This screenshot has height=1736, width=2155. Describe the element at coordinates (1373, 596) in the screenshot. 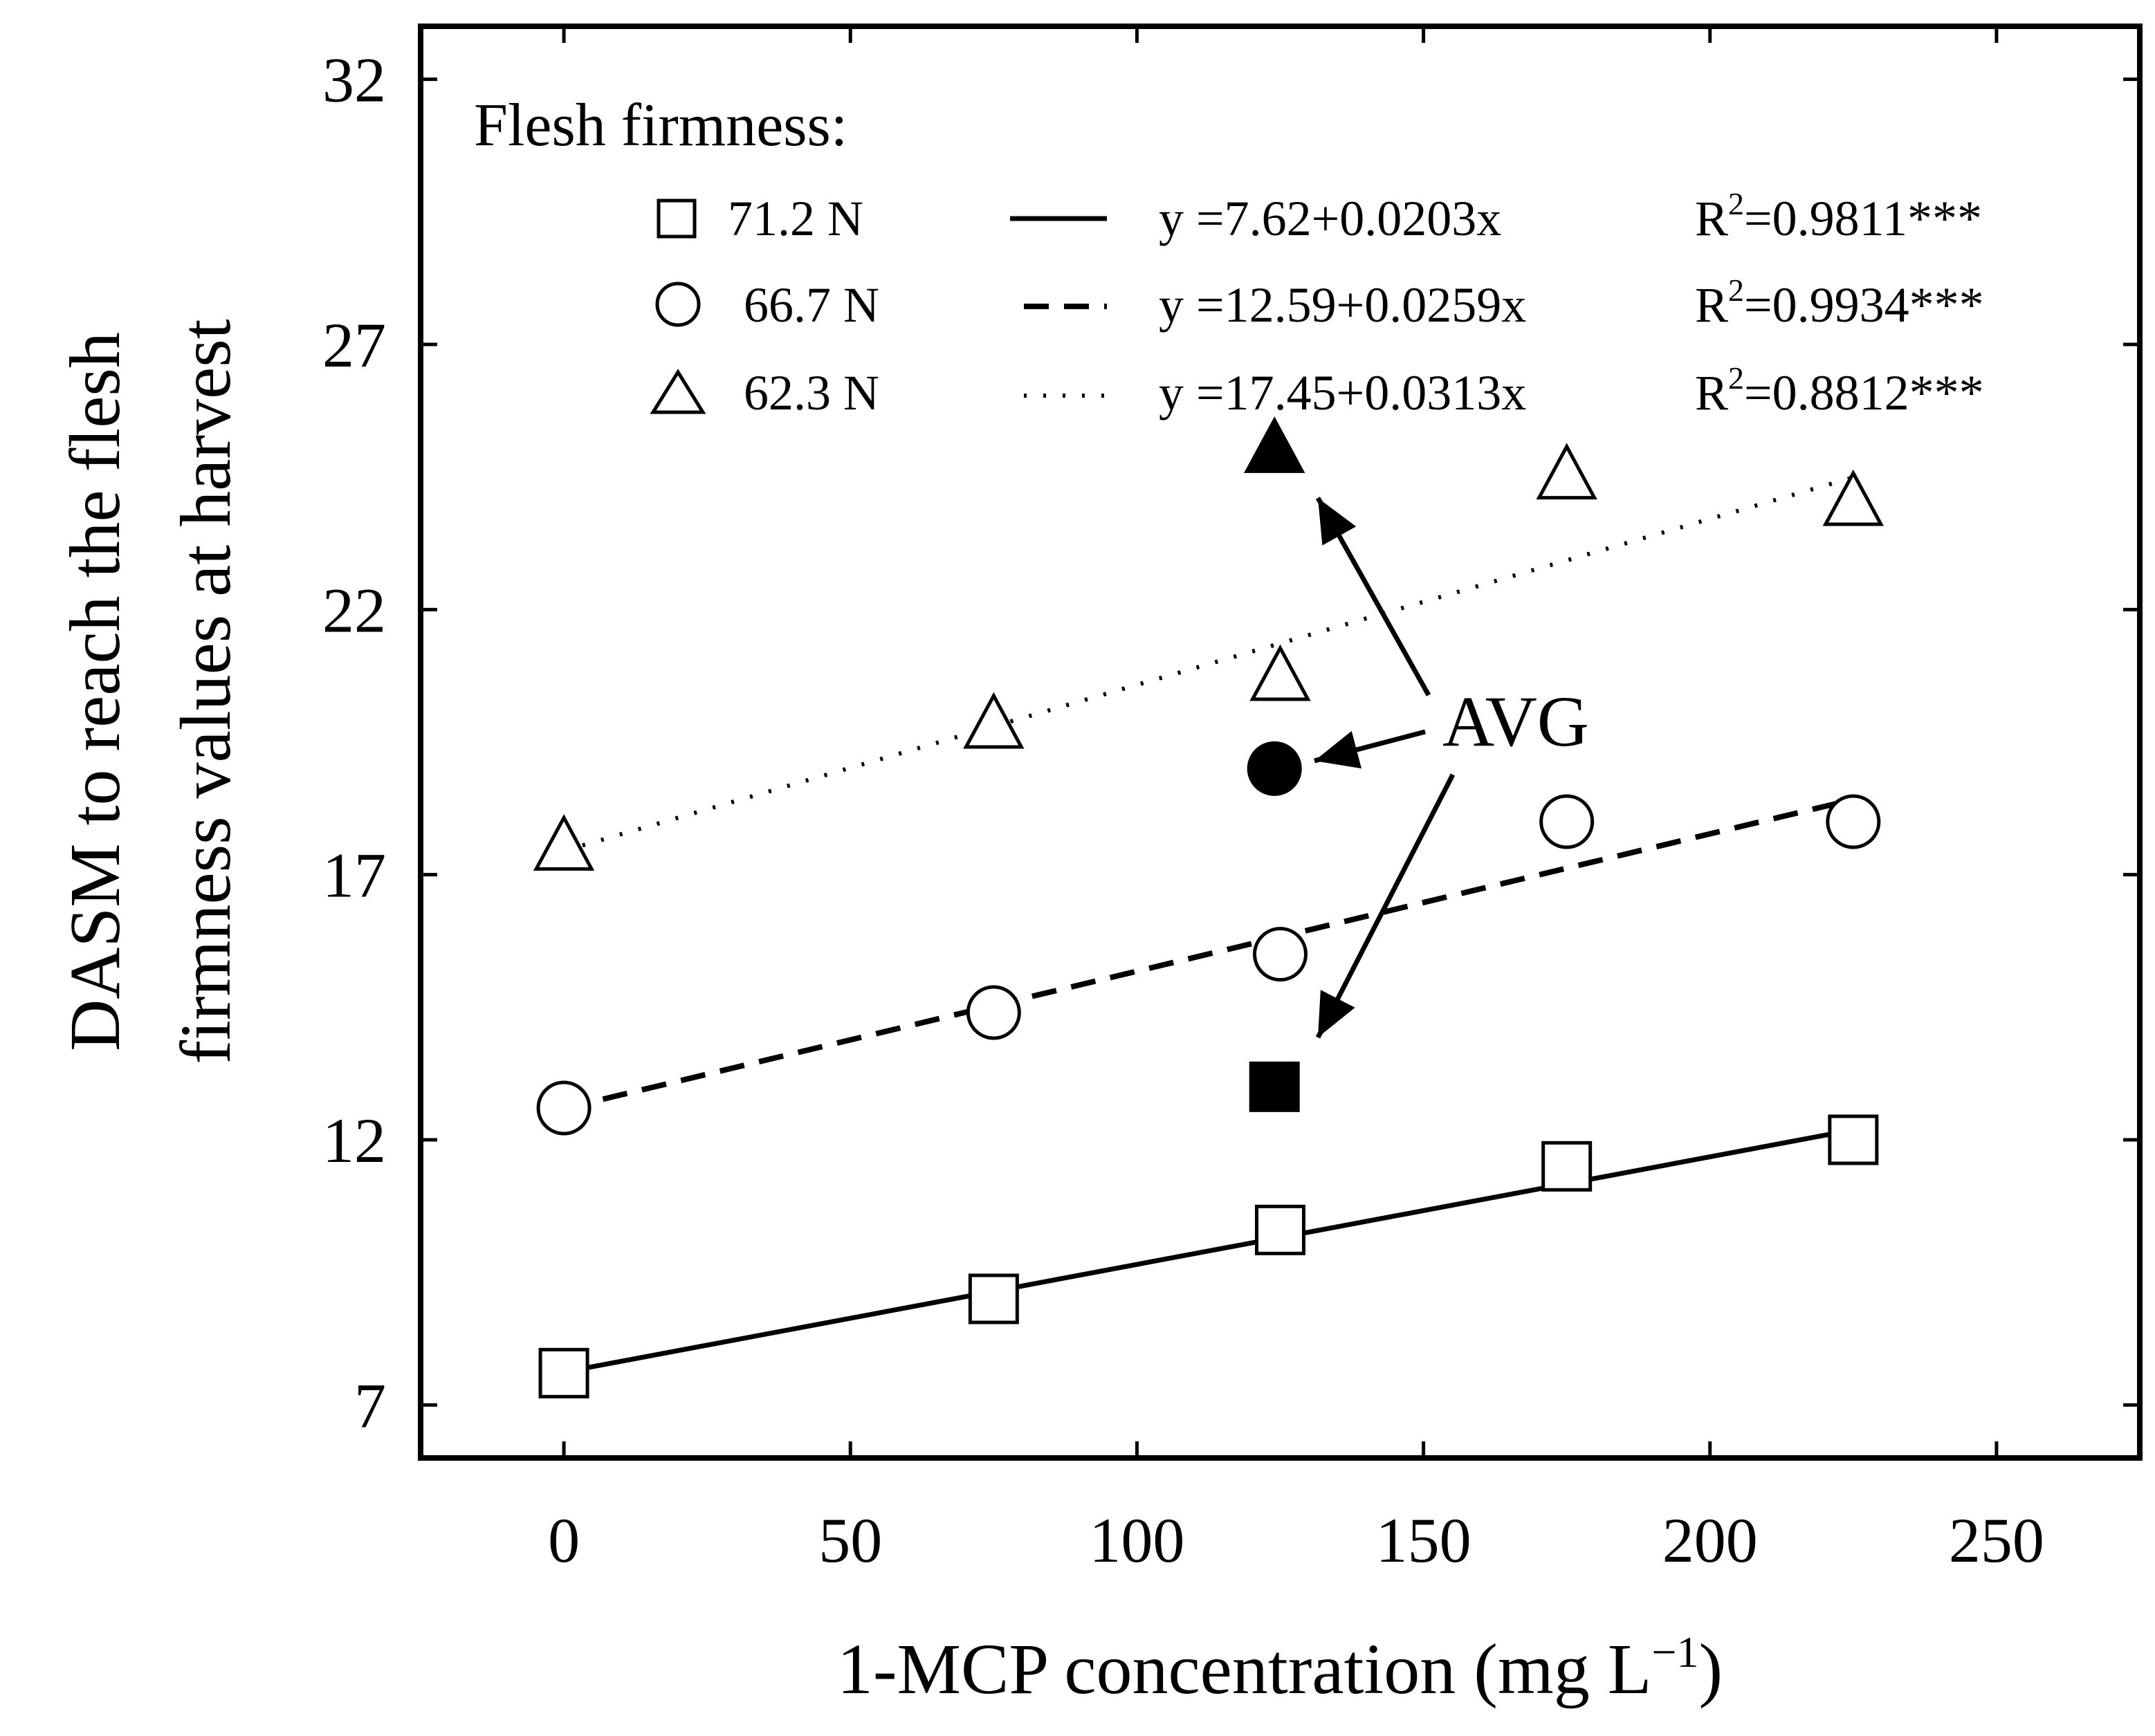

I see `avg-arrow-triangle` at that location.